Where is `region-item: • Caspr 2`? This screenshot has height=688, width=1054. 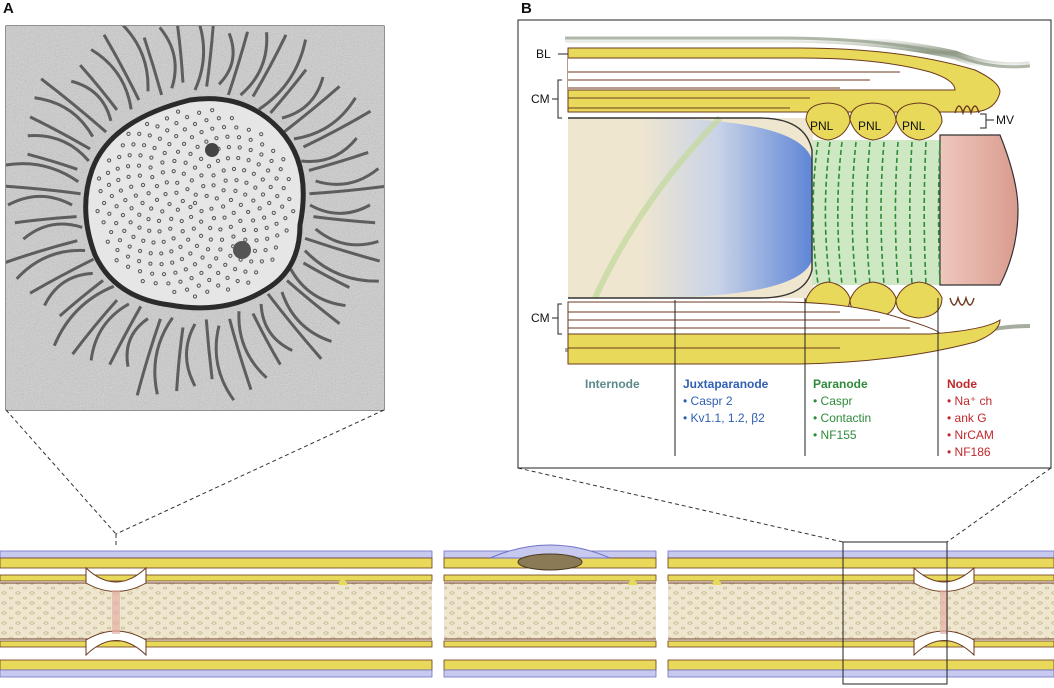
region-item: • Caspr 2 is located at coordinates (708, 401).